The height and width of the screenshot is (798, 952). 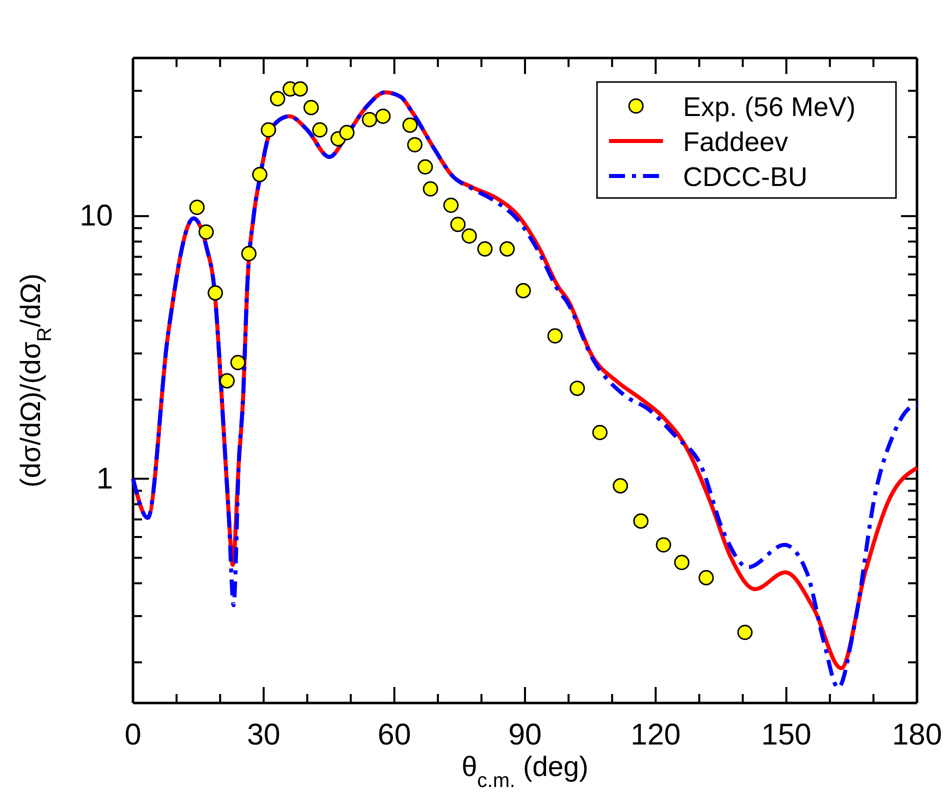 What do you see at coordinates (745, 177) in the screenshot?
I see `legend-label: CDCC-BU` at bounding box center [745, 177].